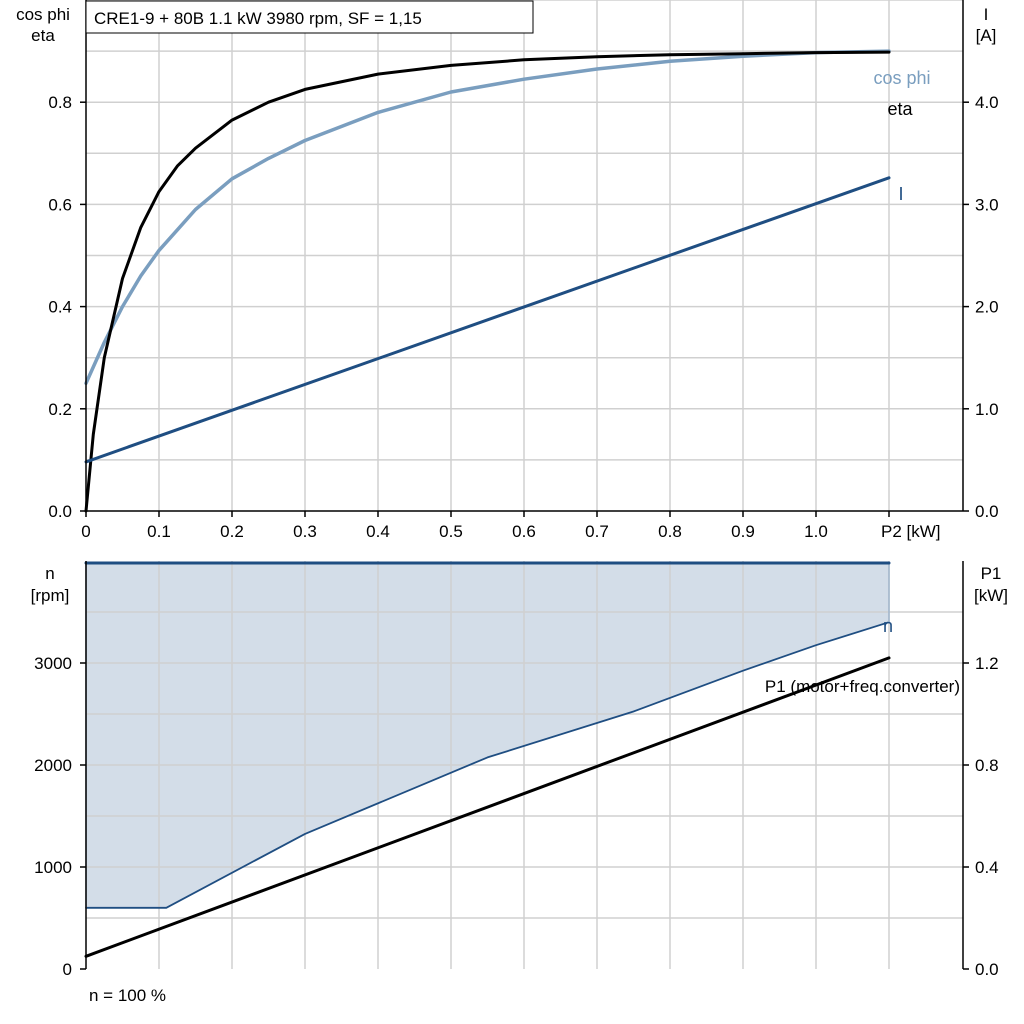 The height and width of the screenshot is (1024, 1024). Describe the element at coordinates (991, 595) in the screenshot. I see `bottom-right-axis-title-line2: [kW]` at that location.